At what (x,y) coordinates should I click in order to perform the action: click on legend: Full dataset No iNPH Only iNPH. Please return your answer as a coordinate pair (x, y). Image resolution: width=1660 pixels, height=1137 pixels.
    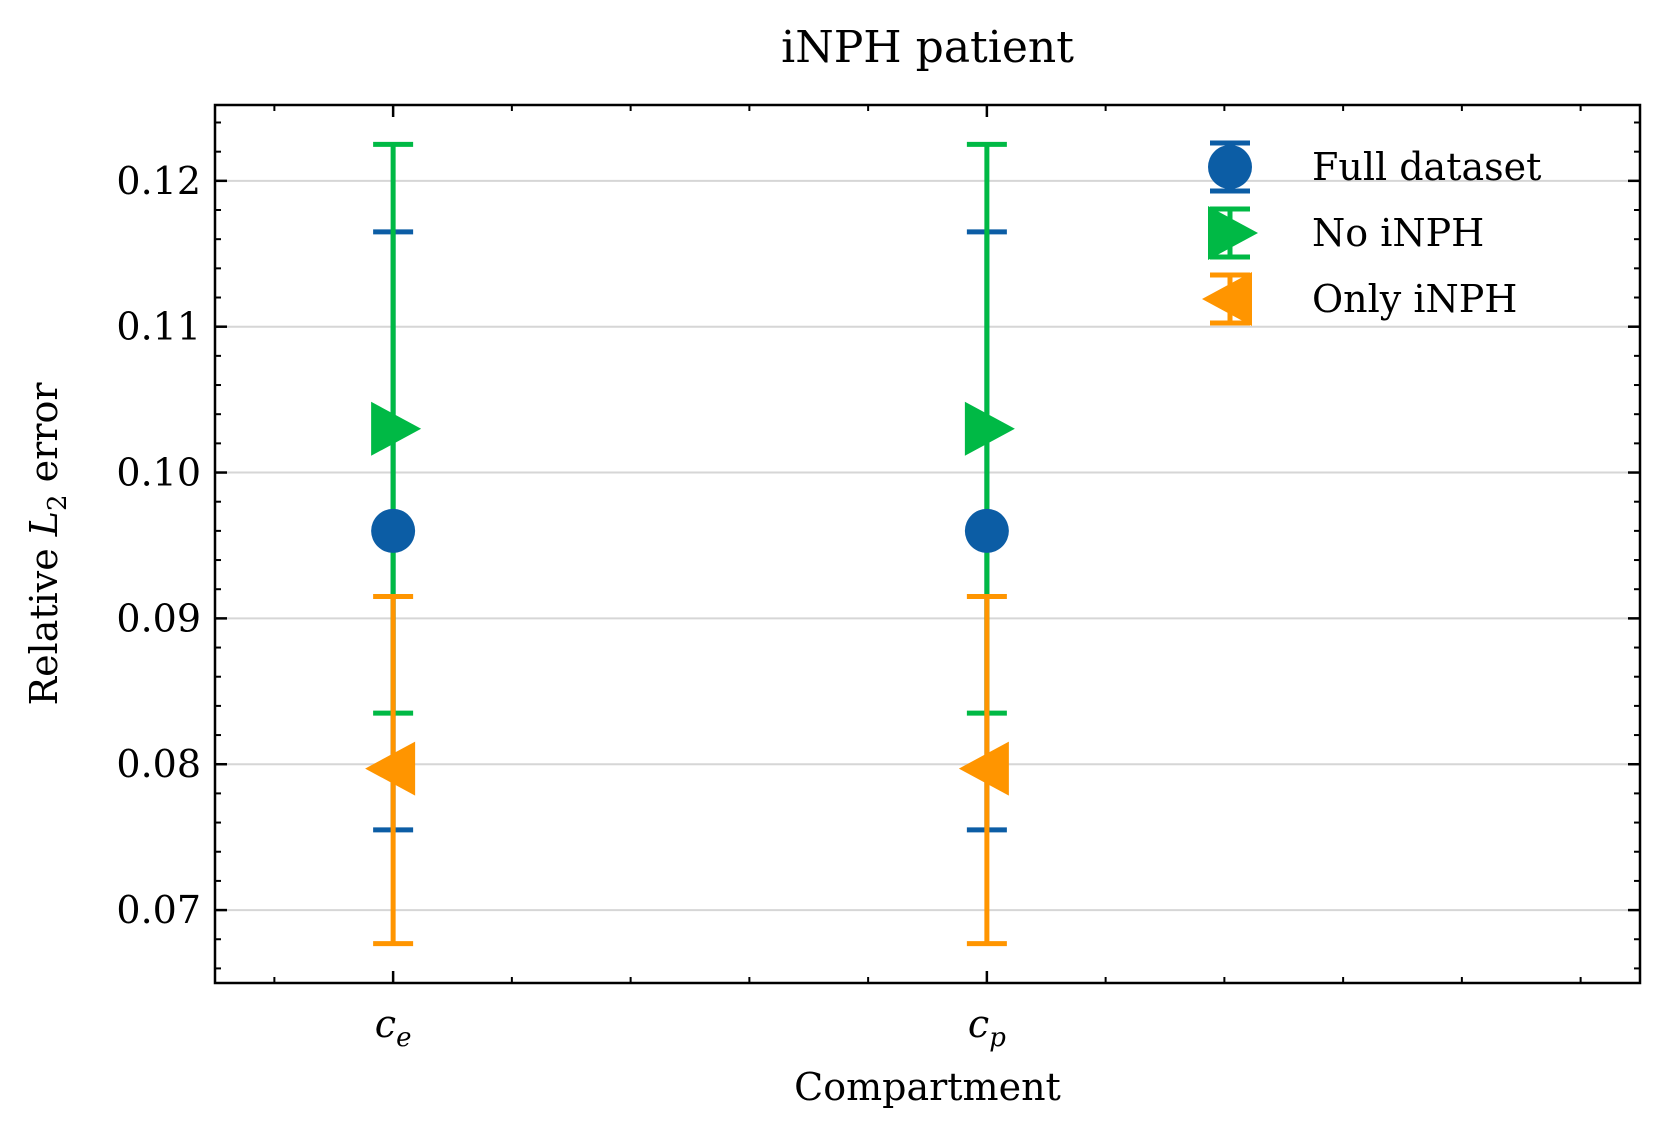
    Looking at the image, I should click on (1371, 233).